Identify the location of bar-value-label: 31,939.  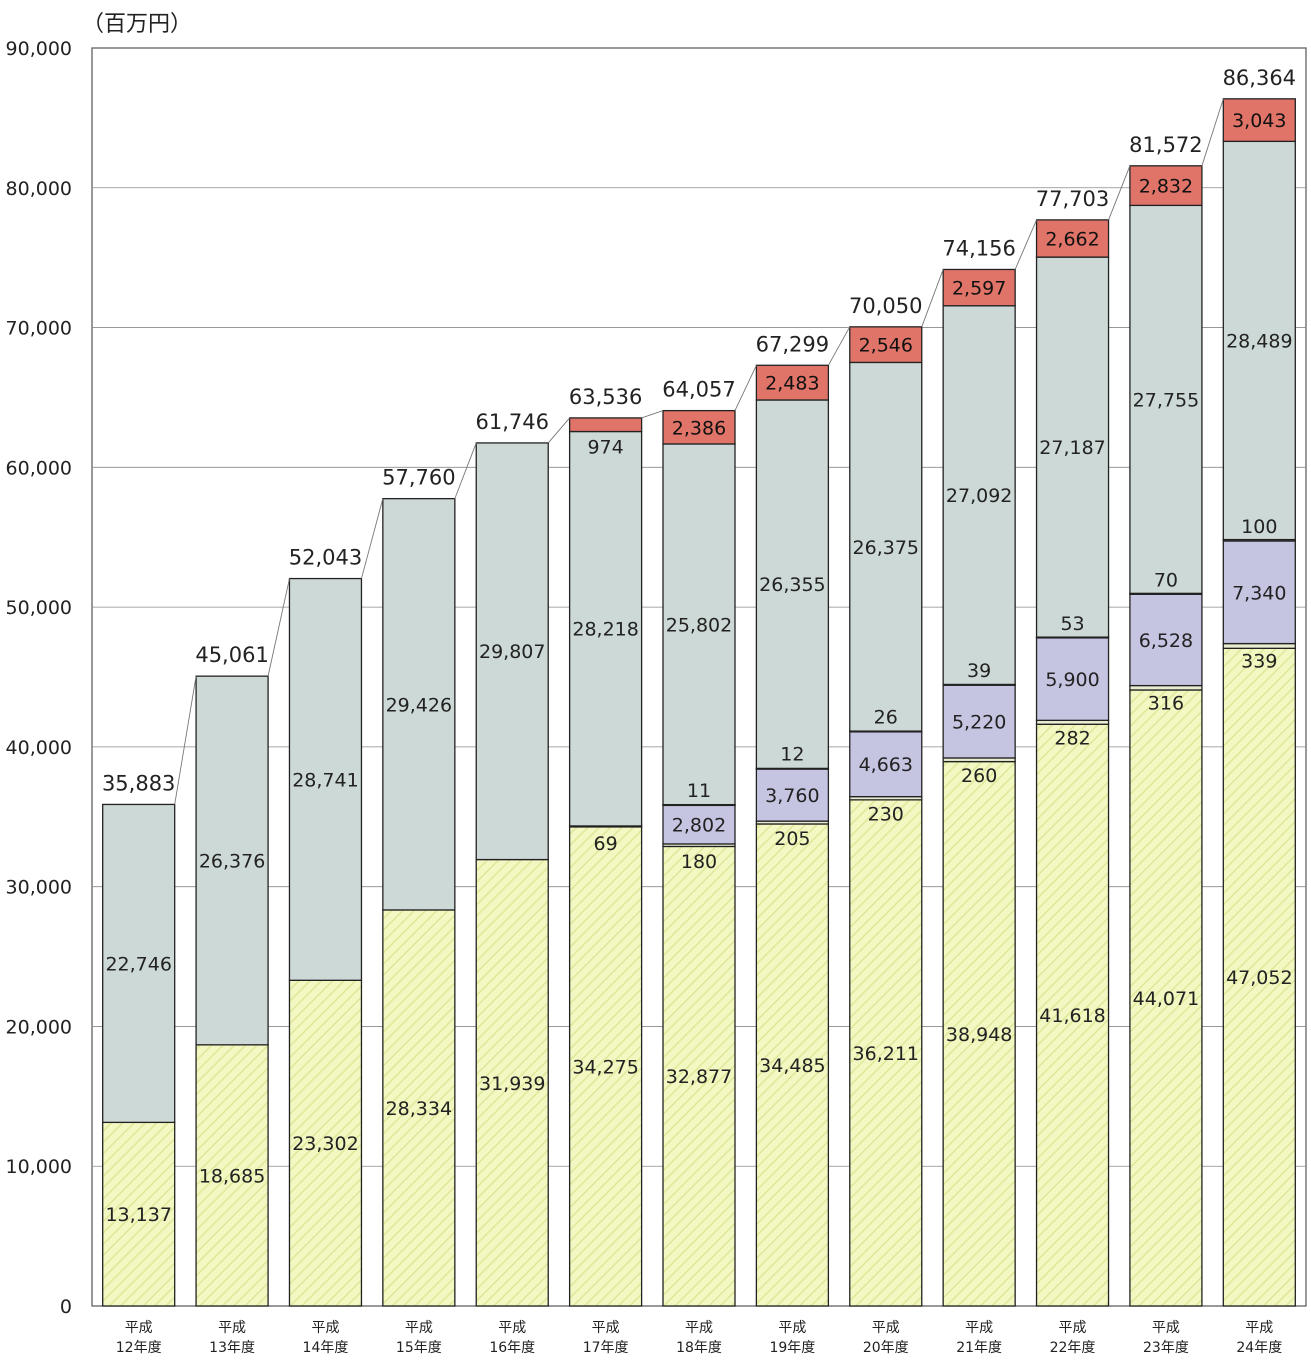
(512, 1084).